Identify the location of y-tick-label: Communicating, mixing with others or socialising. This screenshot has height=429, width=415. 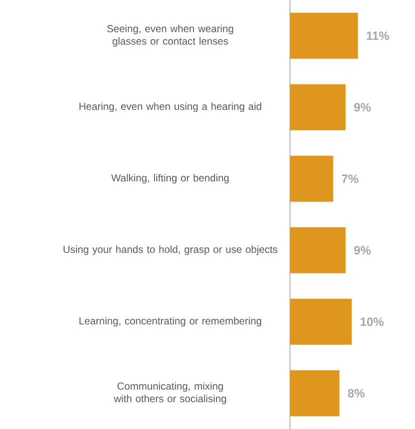
(170, 393).